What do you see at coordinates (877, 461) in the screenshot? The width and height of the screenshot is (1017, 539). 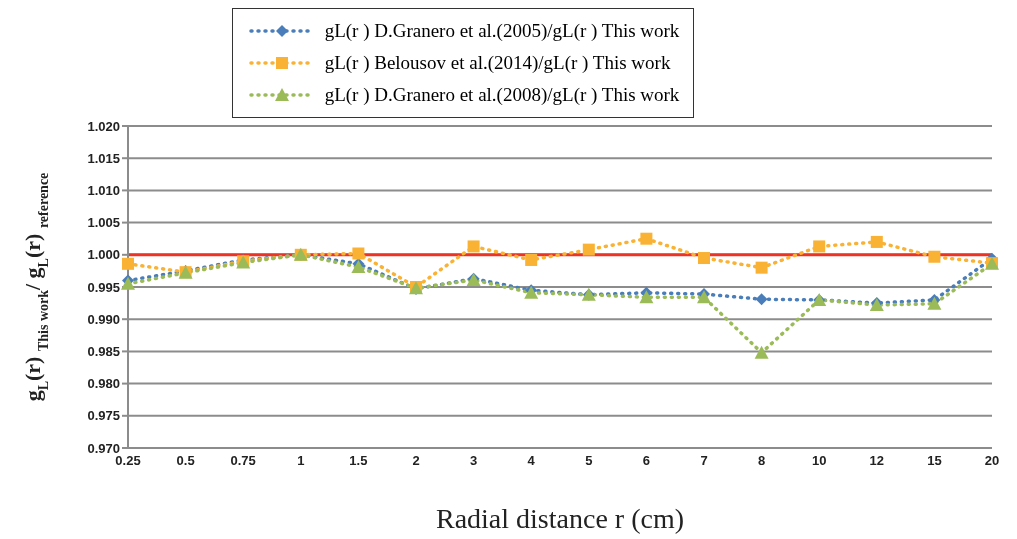 I see `x-tick-label: 12` at bounding box center [877, 461].